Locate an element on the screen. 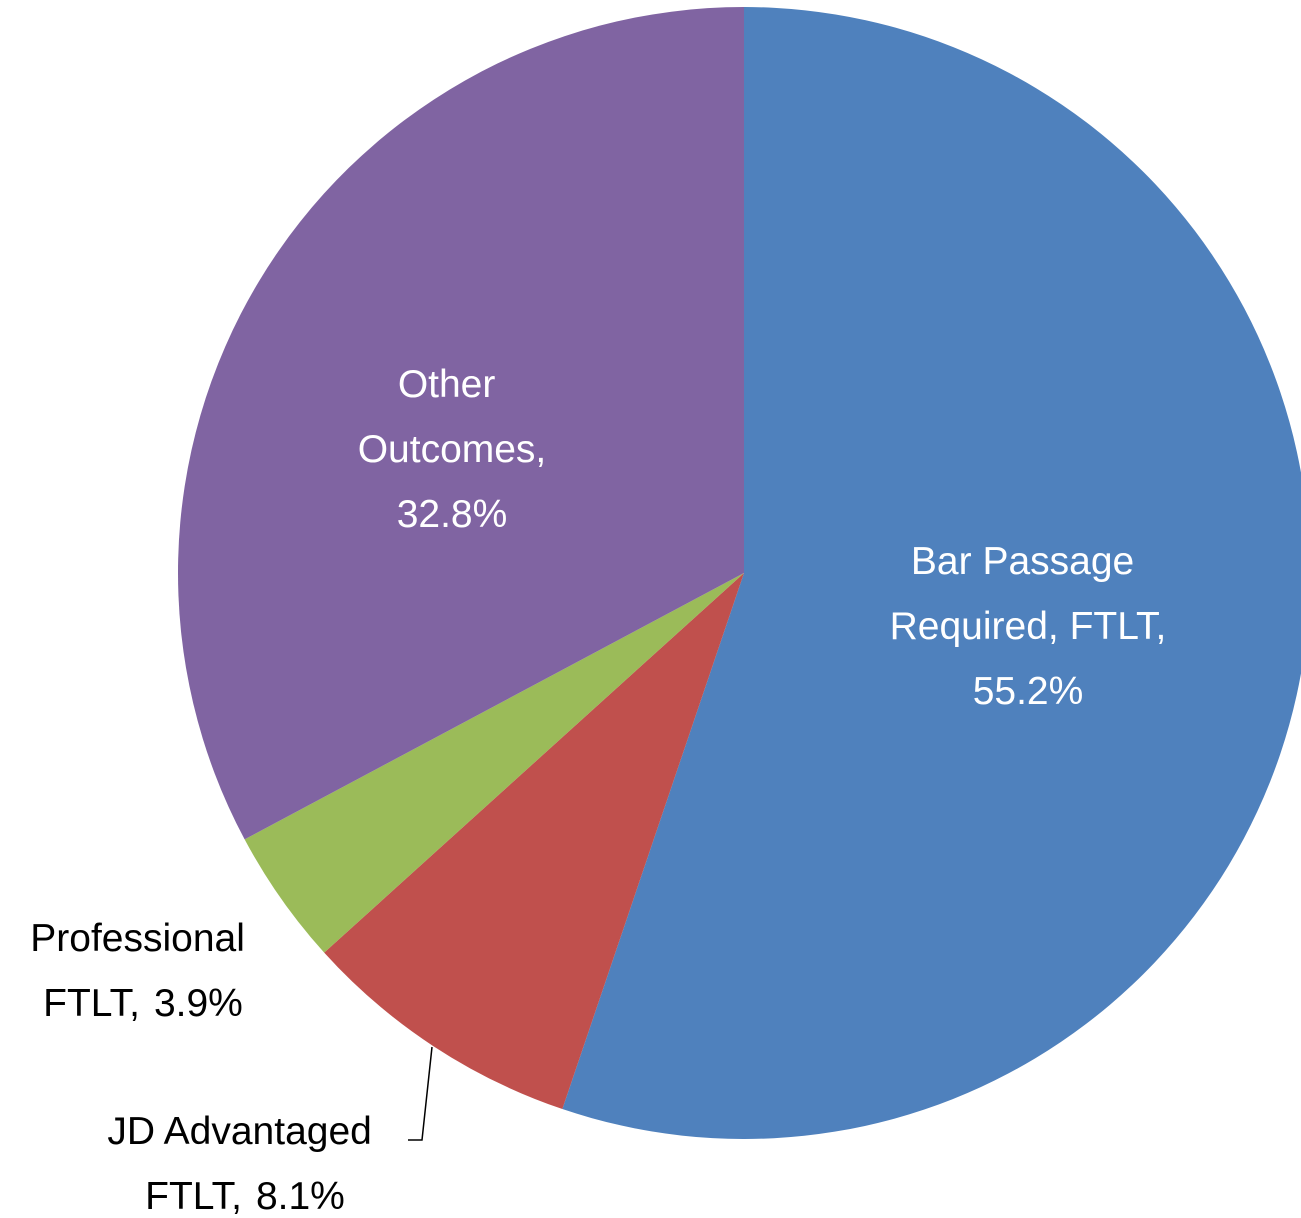 This screenshot has height=1218, width=1301. data-label: Professional FTLT, is located at coordinates (142, 971).